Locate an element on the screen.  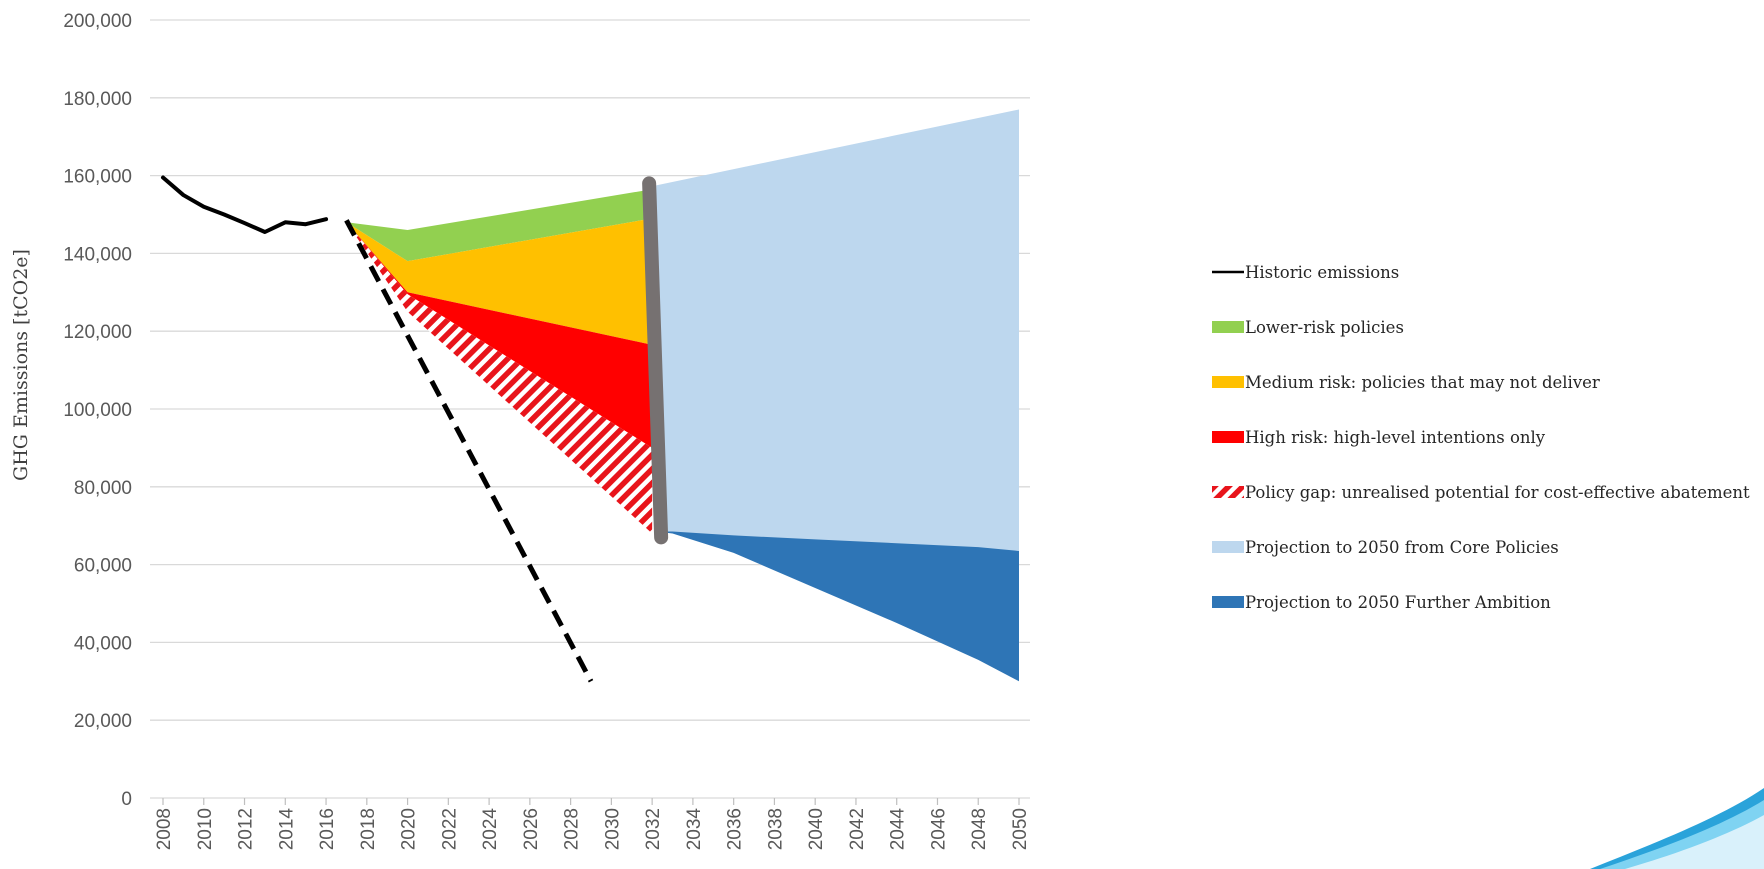
y-axis-label: GHG Emissions [tCO2e] is located at coordinates (21, 365).